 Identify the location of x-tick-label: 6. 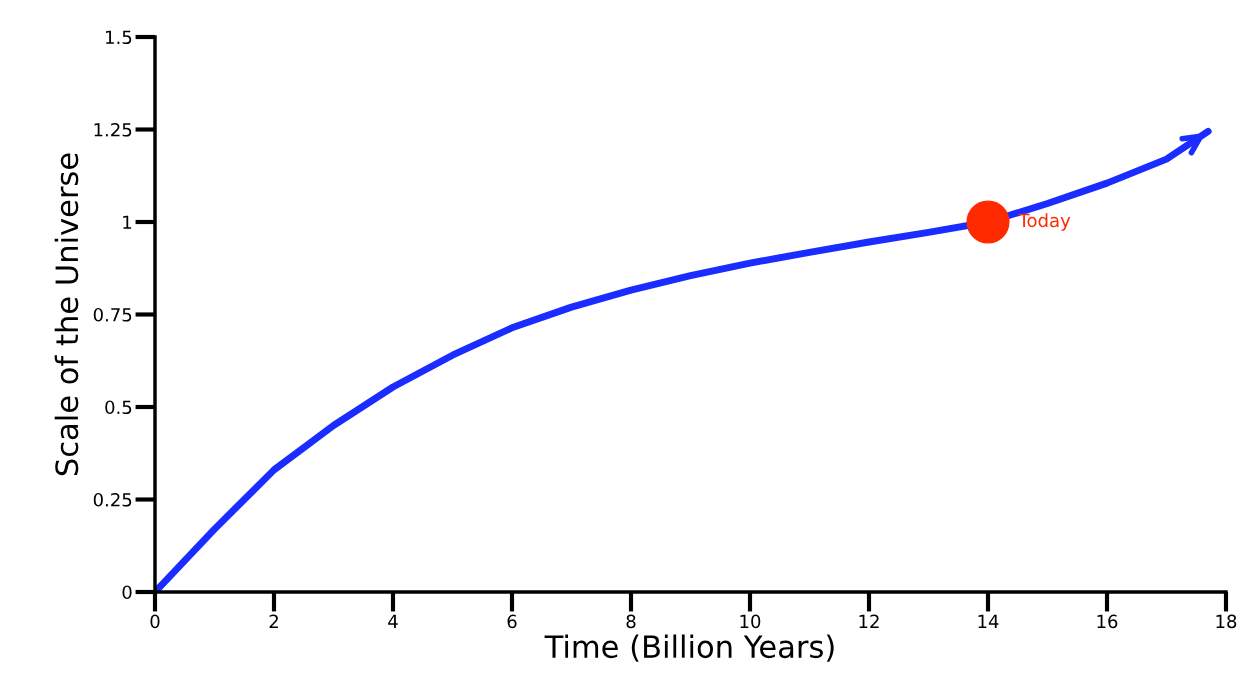
(512, 621).